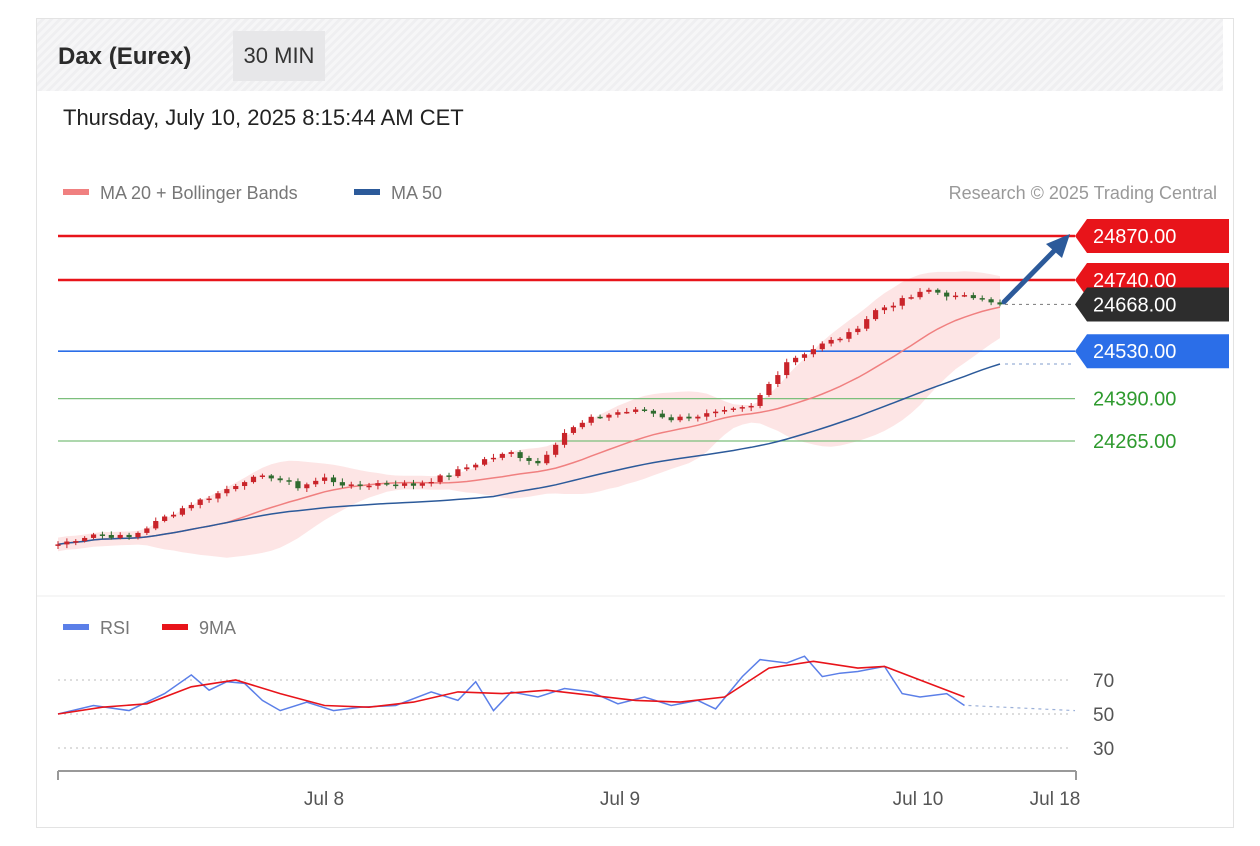  Describe the element at coordinates (175, 627) in the screenshot. I see `rsi-ma-legend-swatch` at that location.